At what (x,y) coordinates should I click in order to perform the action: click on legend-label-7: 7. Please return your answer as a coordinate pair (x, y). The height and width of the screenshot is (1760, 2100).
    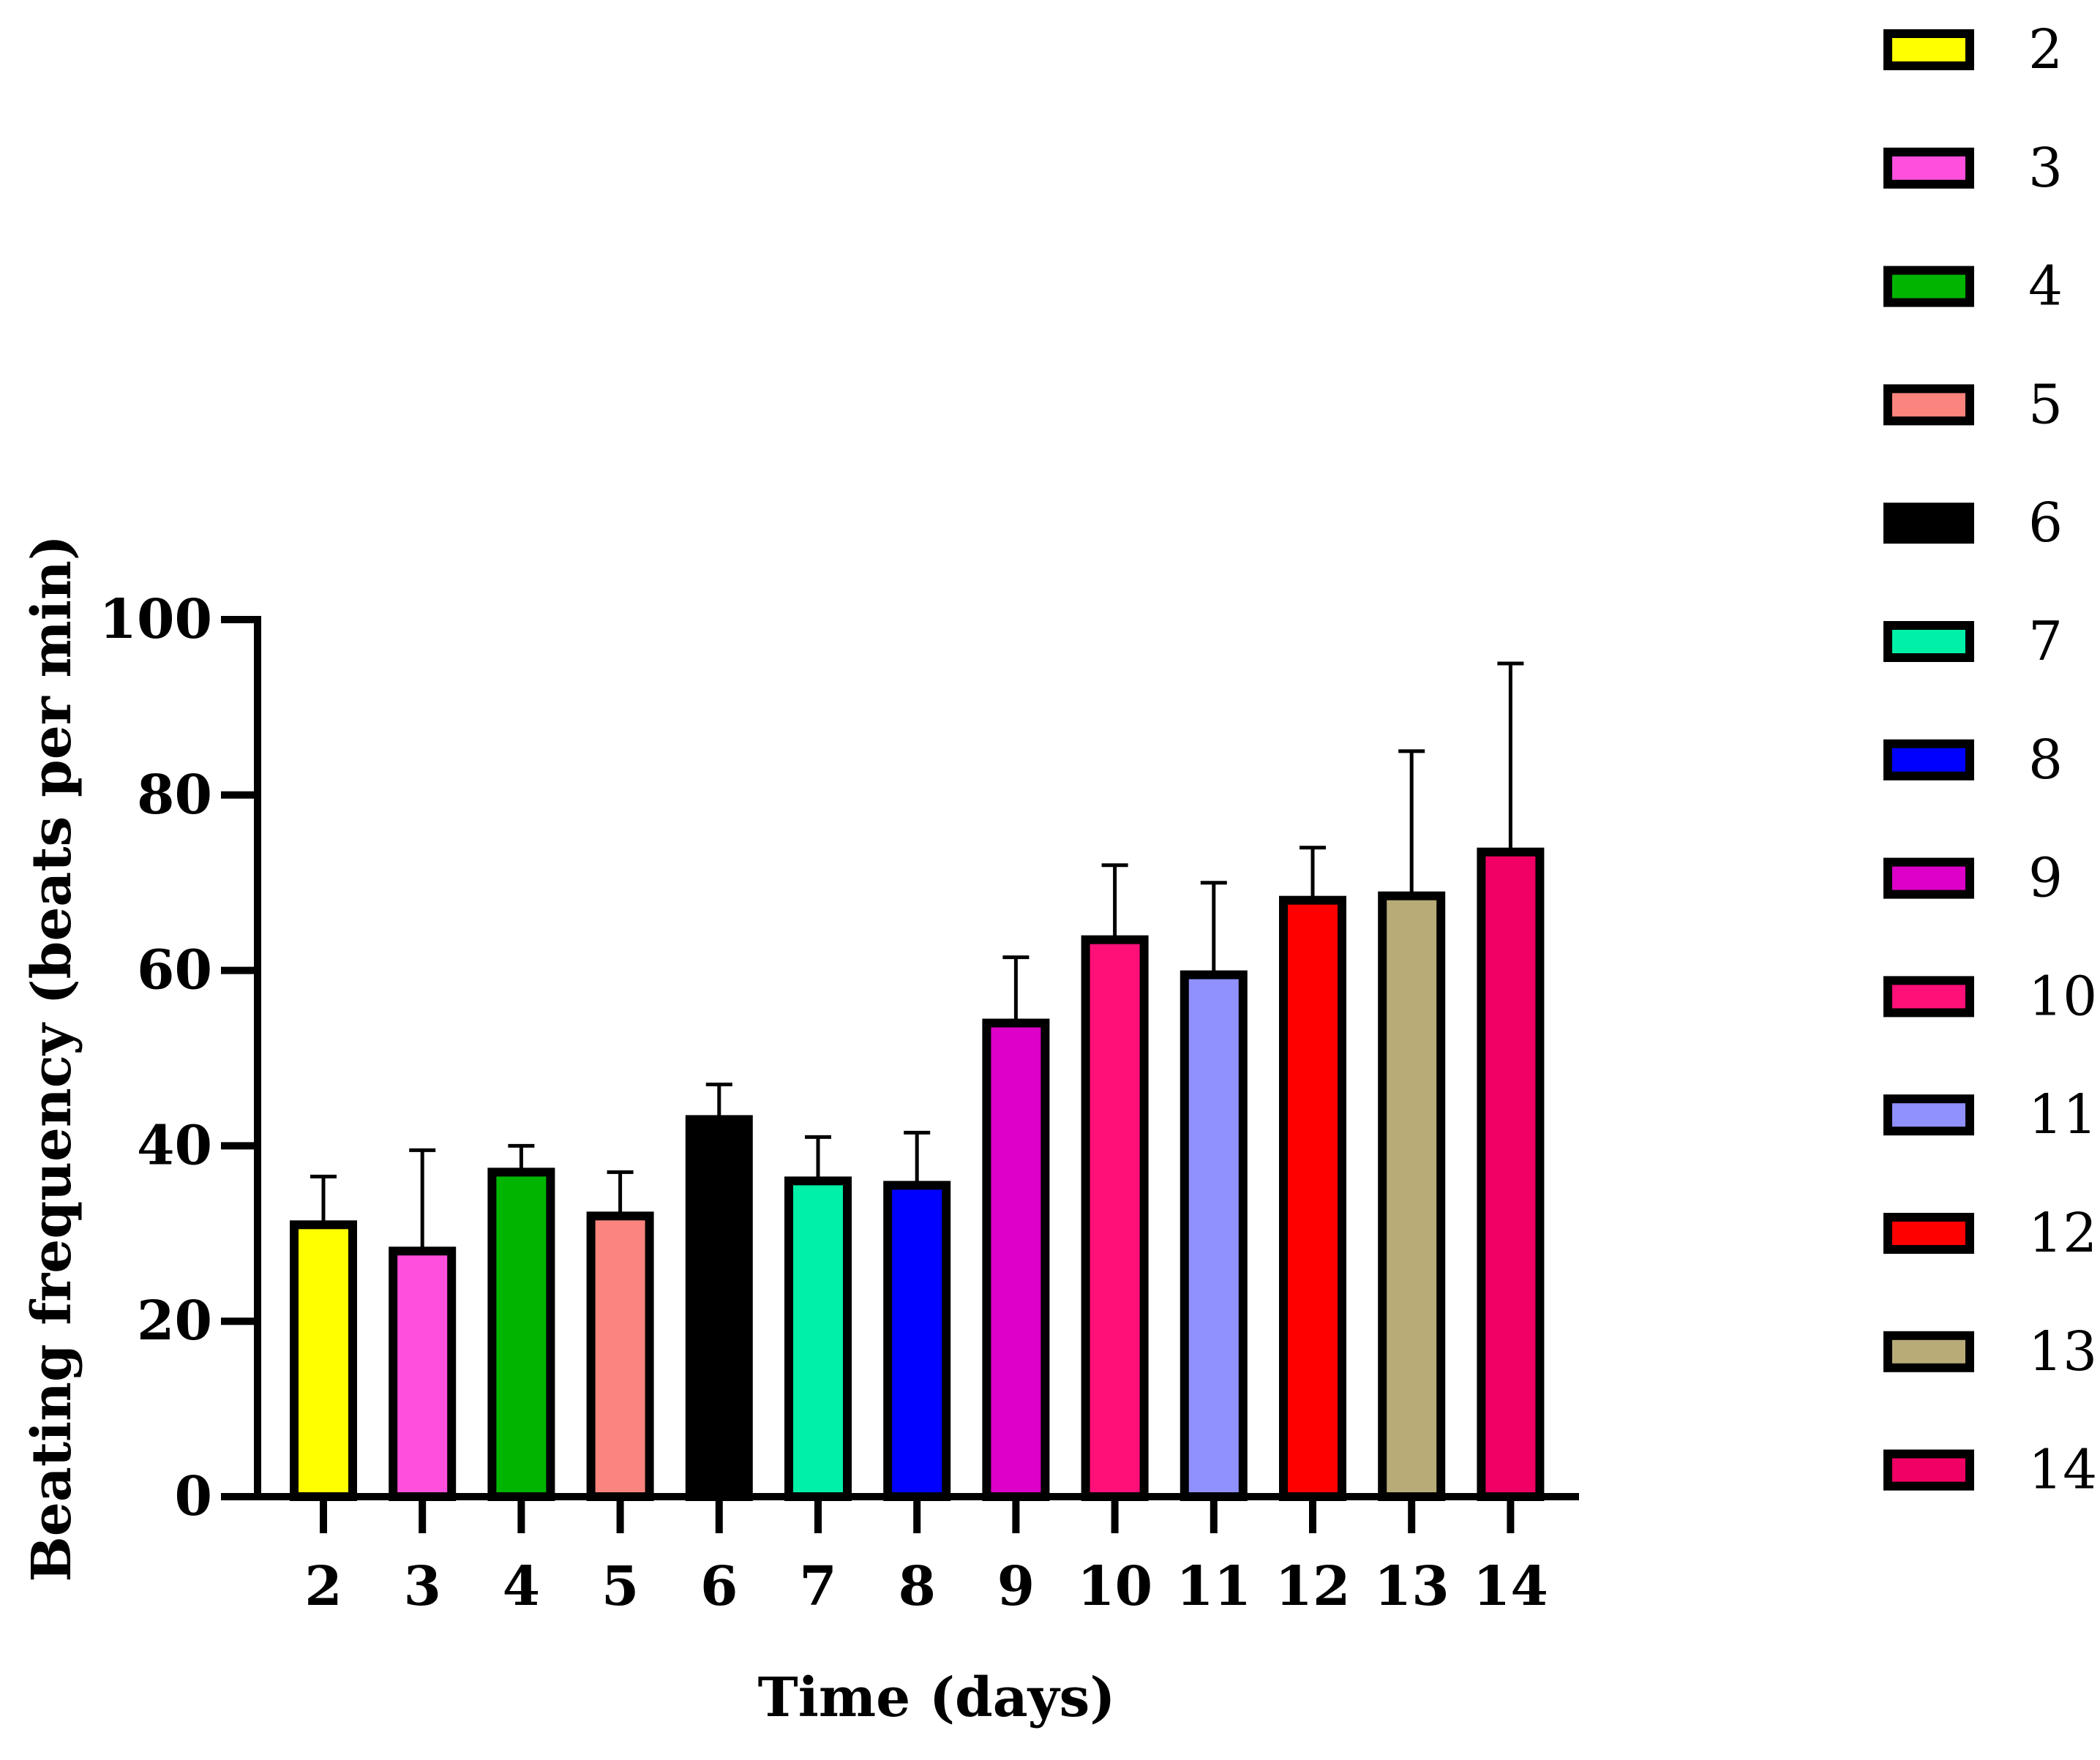
    Looking at the image, I should click on (2045, 641).